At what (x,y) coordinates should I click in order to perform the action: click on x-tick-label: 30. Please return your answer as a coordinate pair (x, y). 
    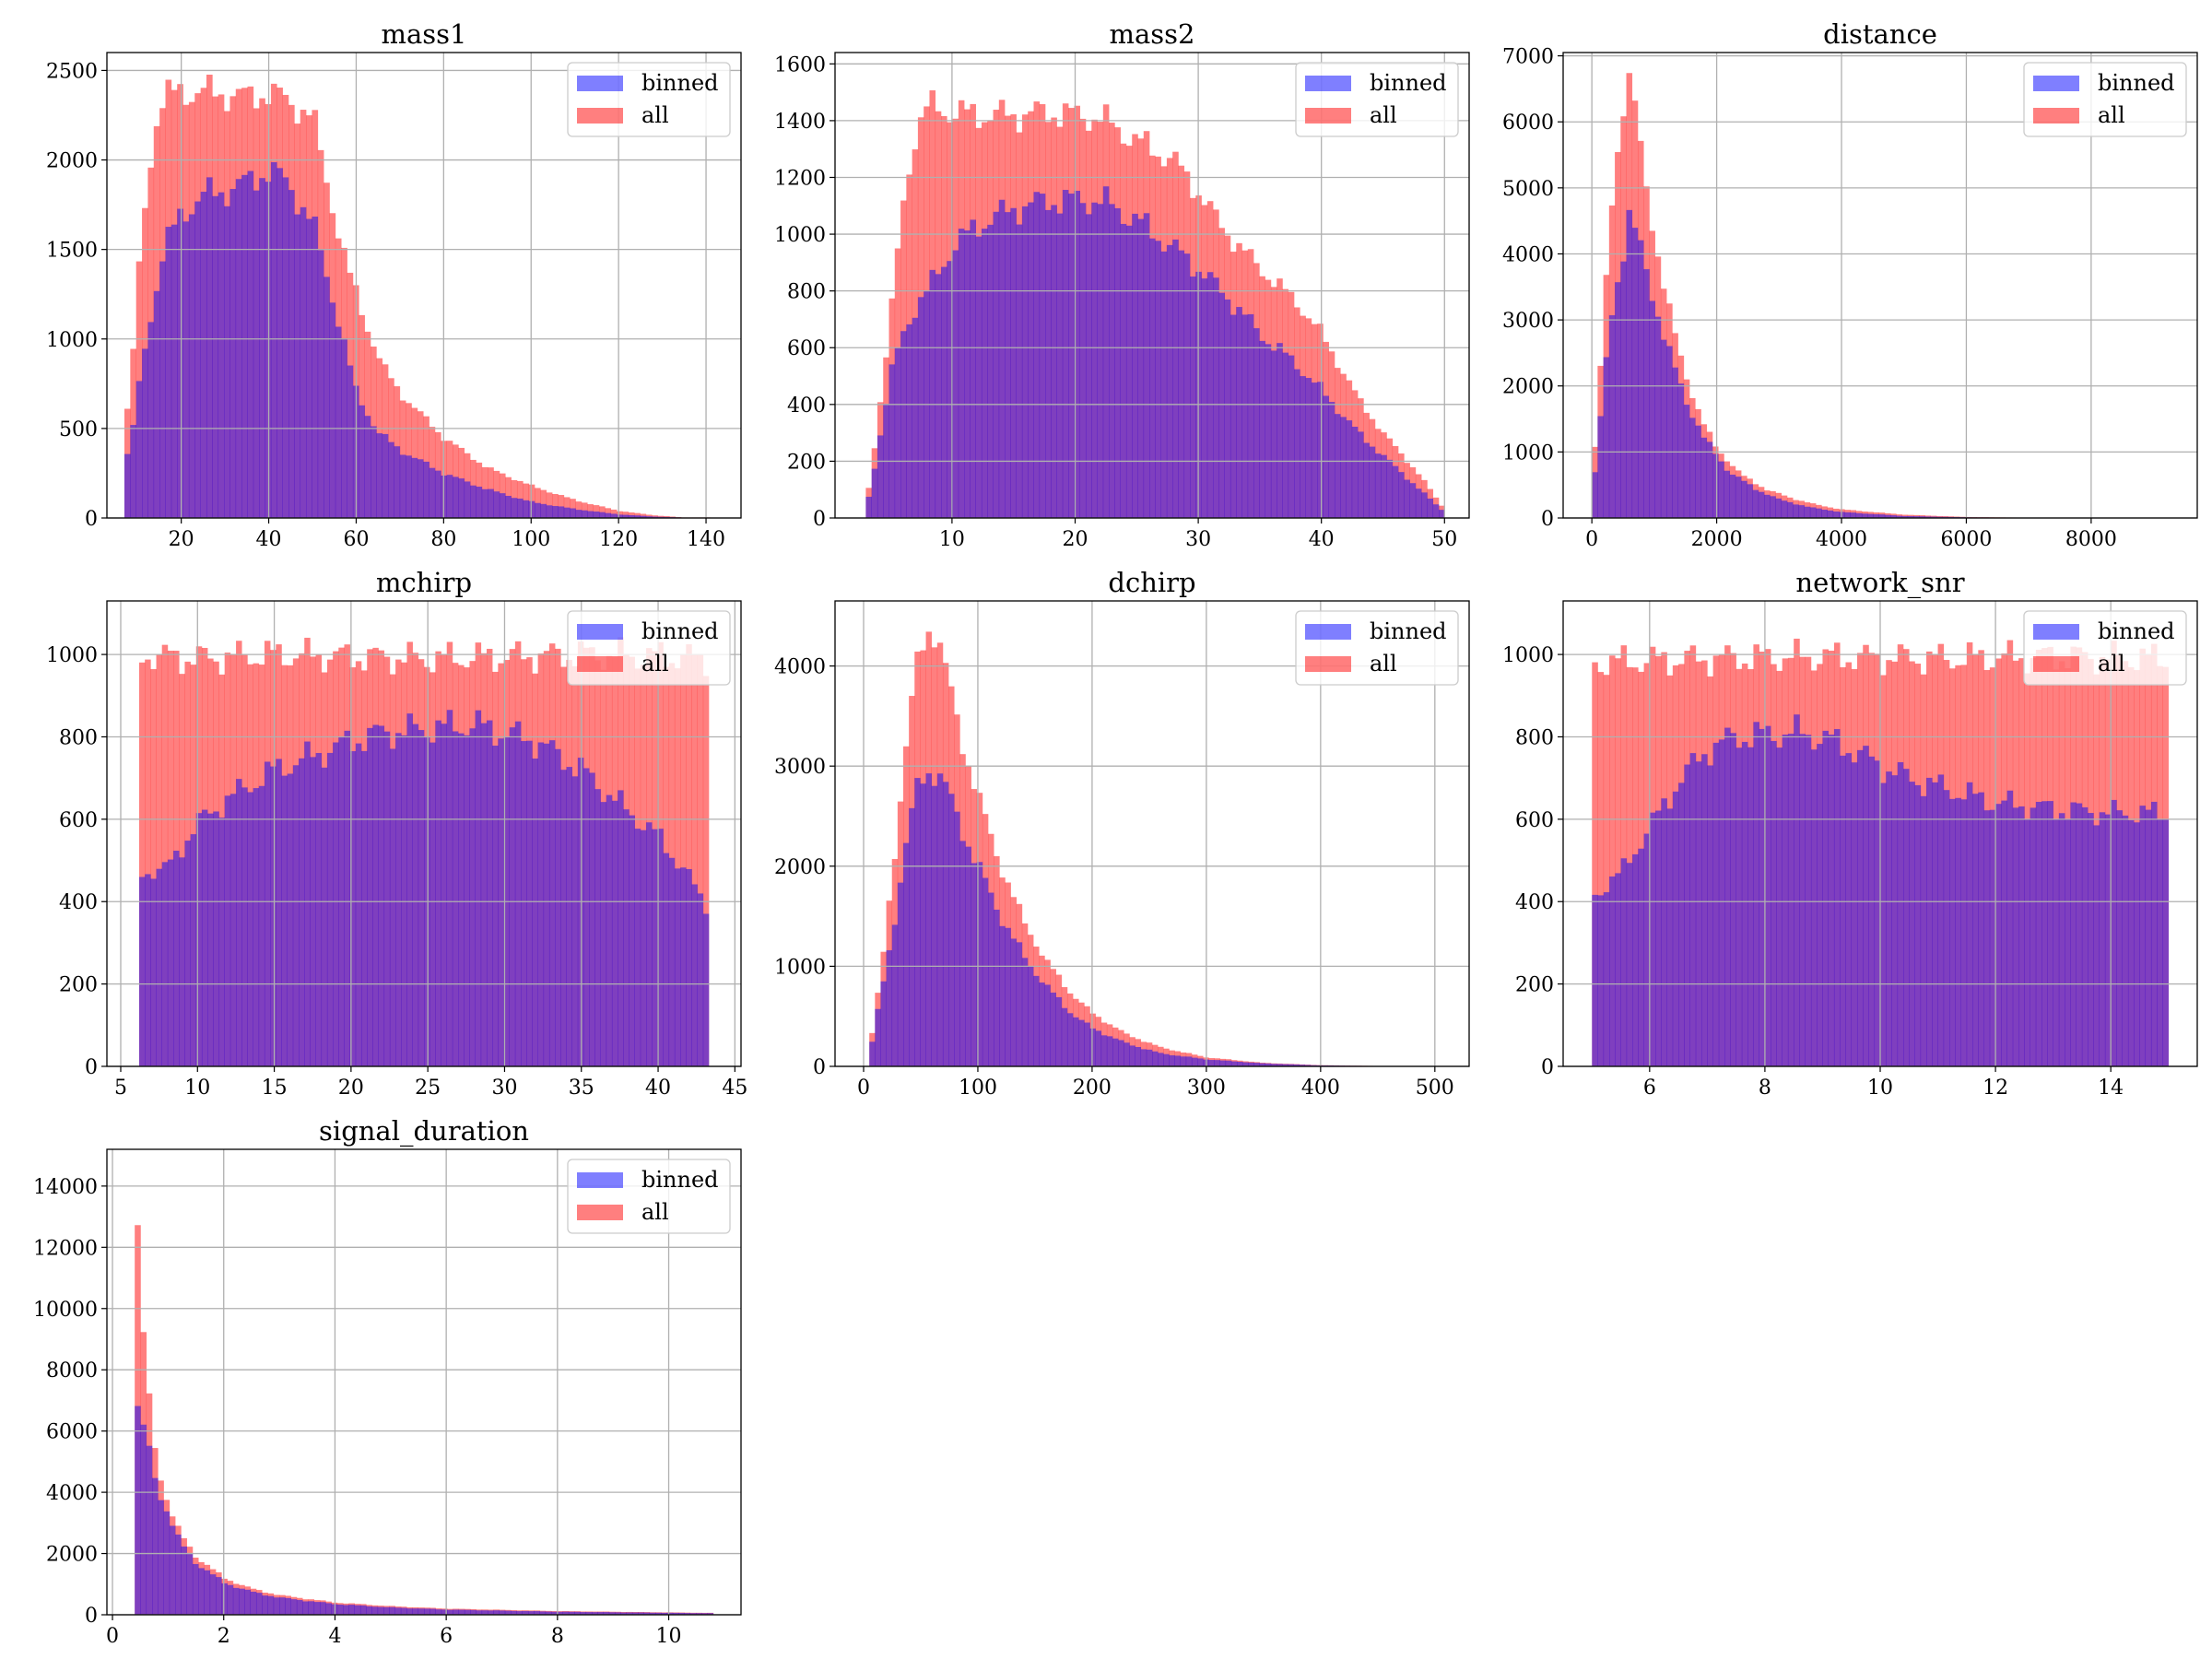
    Looking at the image, I should click on (1198, 539).